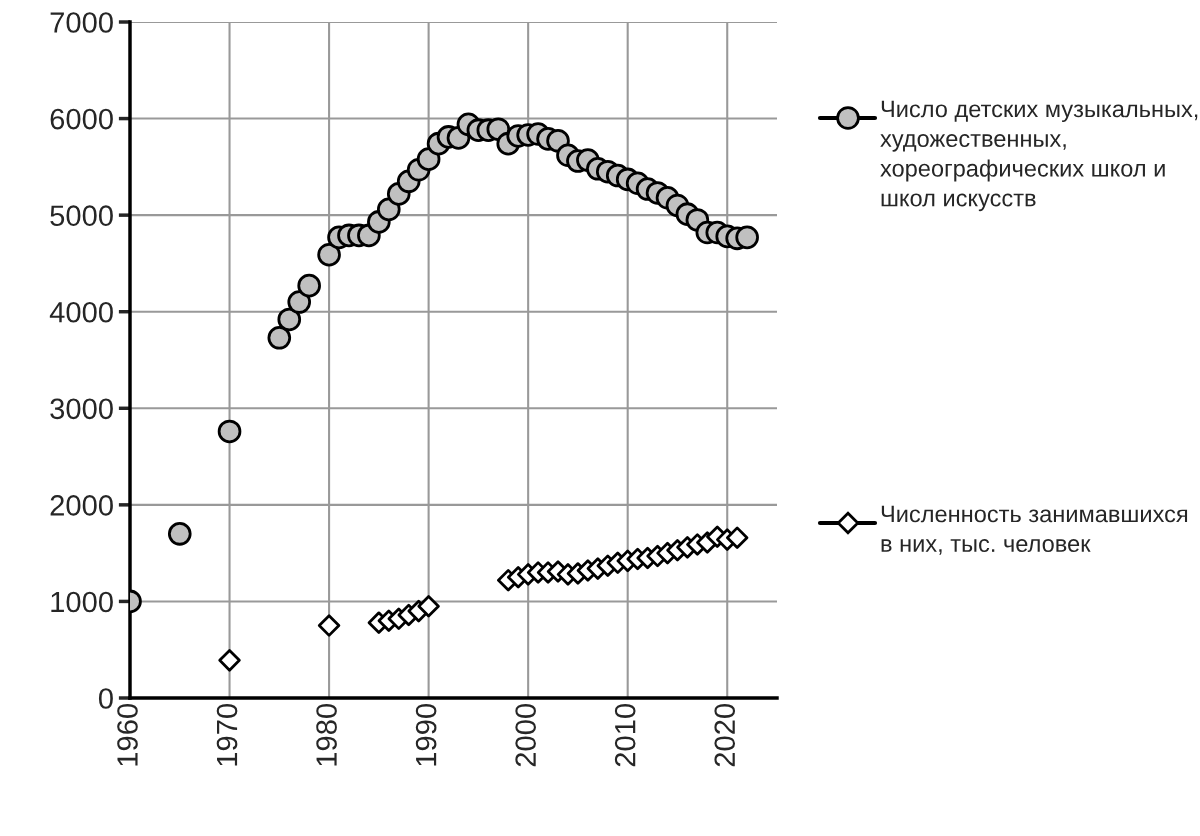 Image resolution: width=1200 pixels, height=836 pixels. I want to click on x-tick-label: 1960, so click(127, 735).